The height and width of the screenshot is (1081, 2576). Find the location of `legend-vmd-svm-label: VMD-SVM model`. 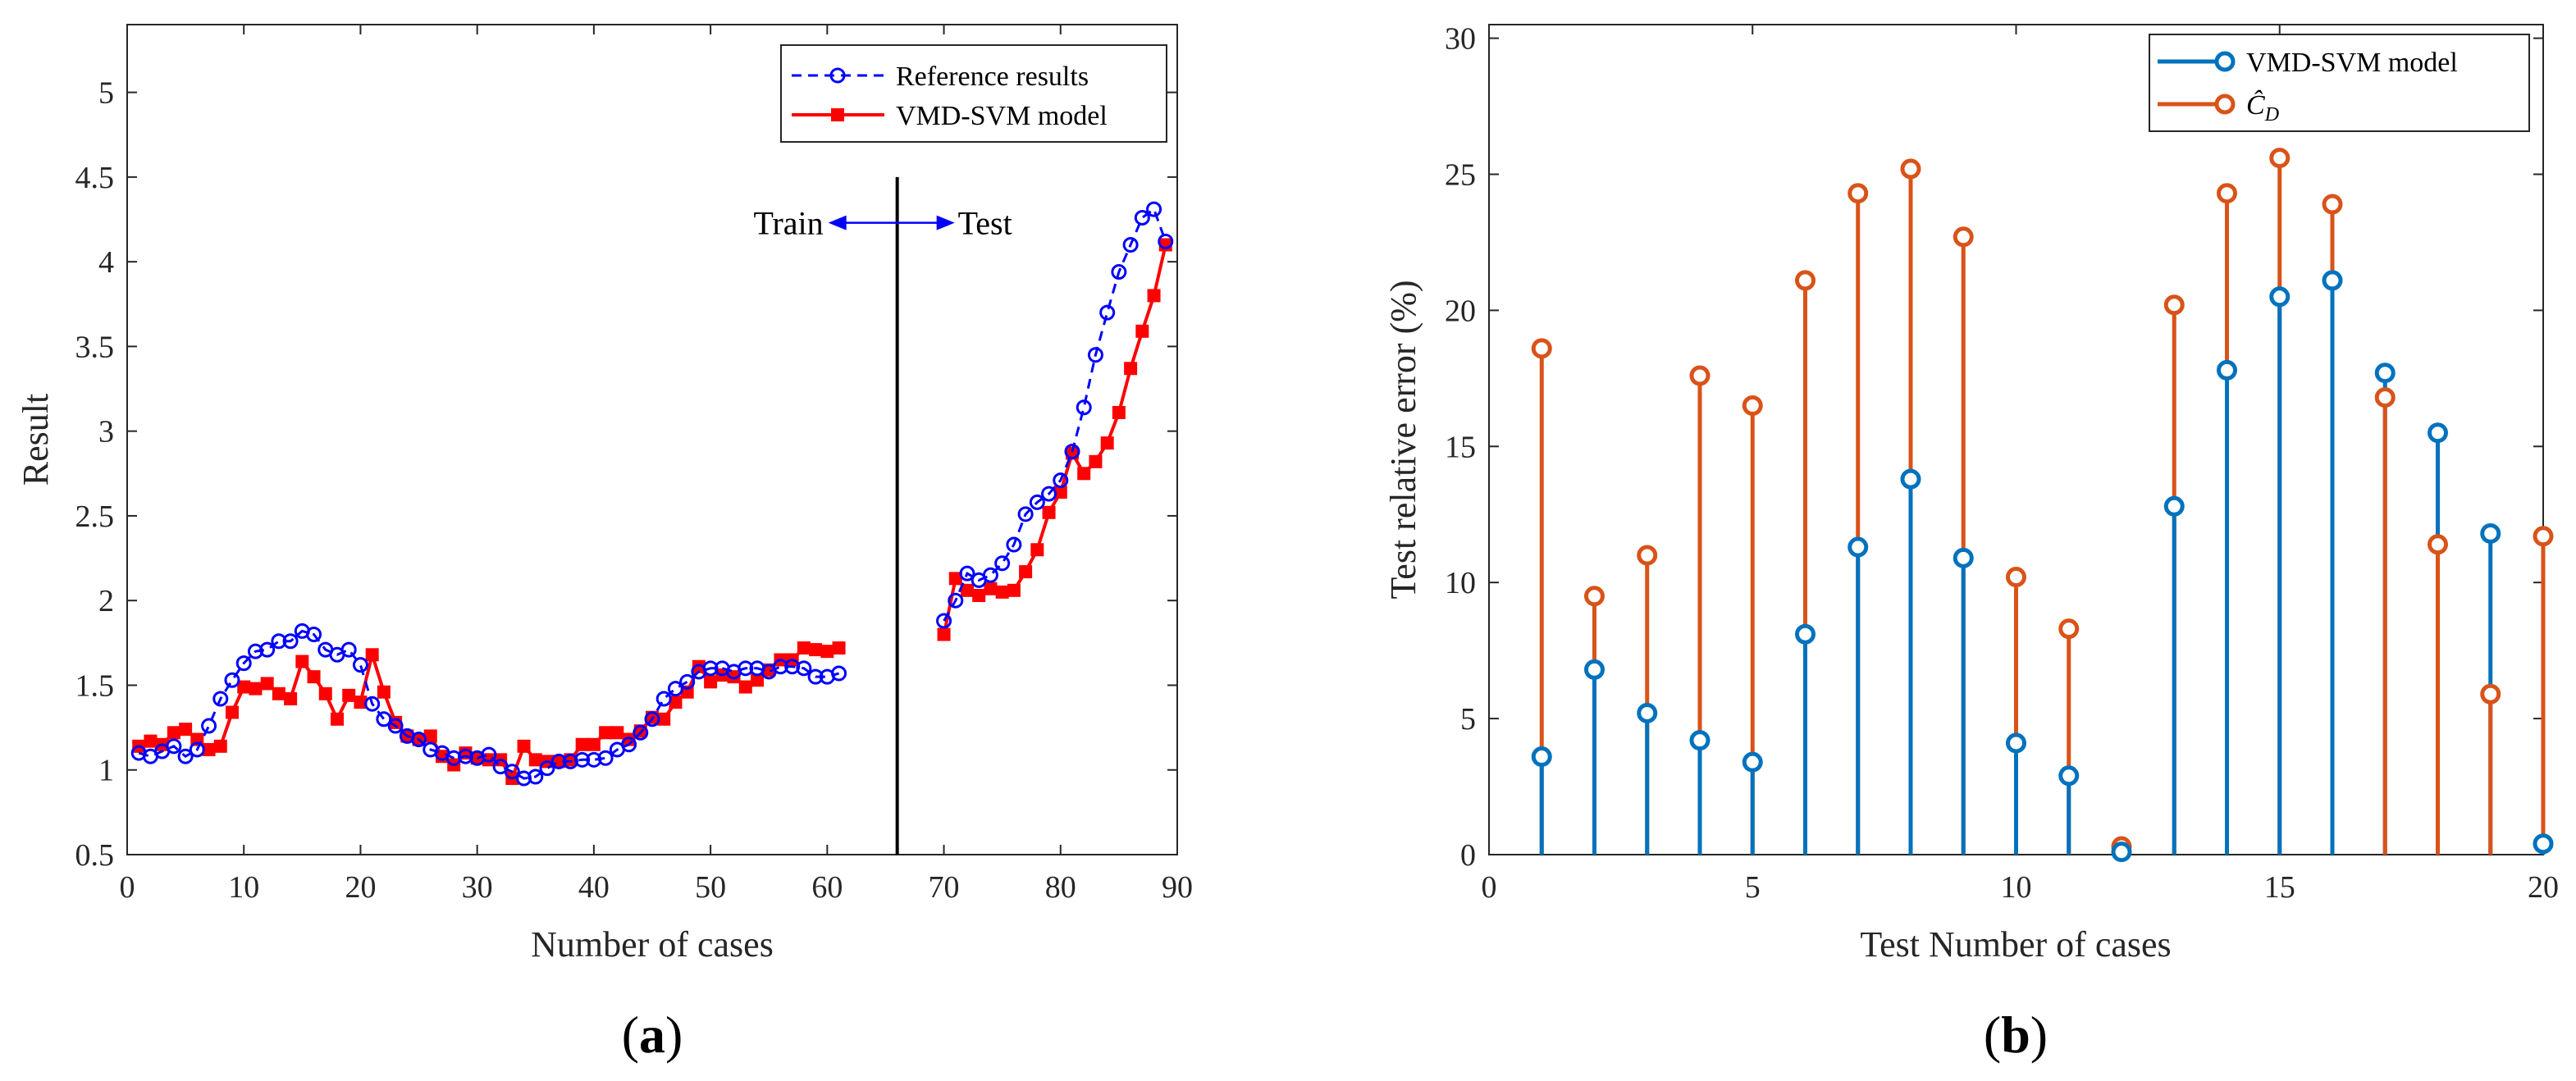

legend-vmd-svm-label: VMD-SVM model is located at coordinates (2352, 63).